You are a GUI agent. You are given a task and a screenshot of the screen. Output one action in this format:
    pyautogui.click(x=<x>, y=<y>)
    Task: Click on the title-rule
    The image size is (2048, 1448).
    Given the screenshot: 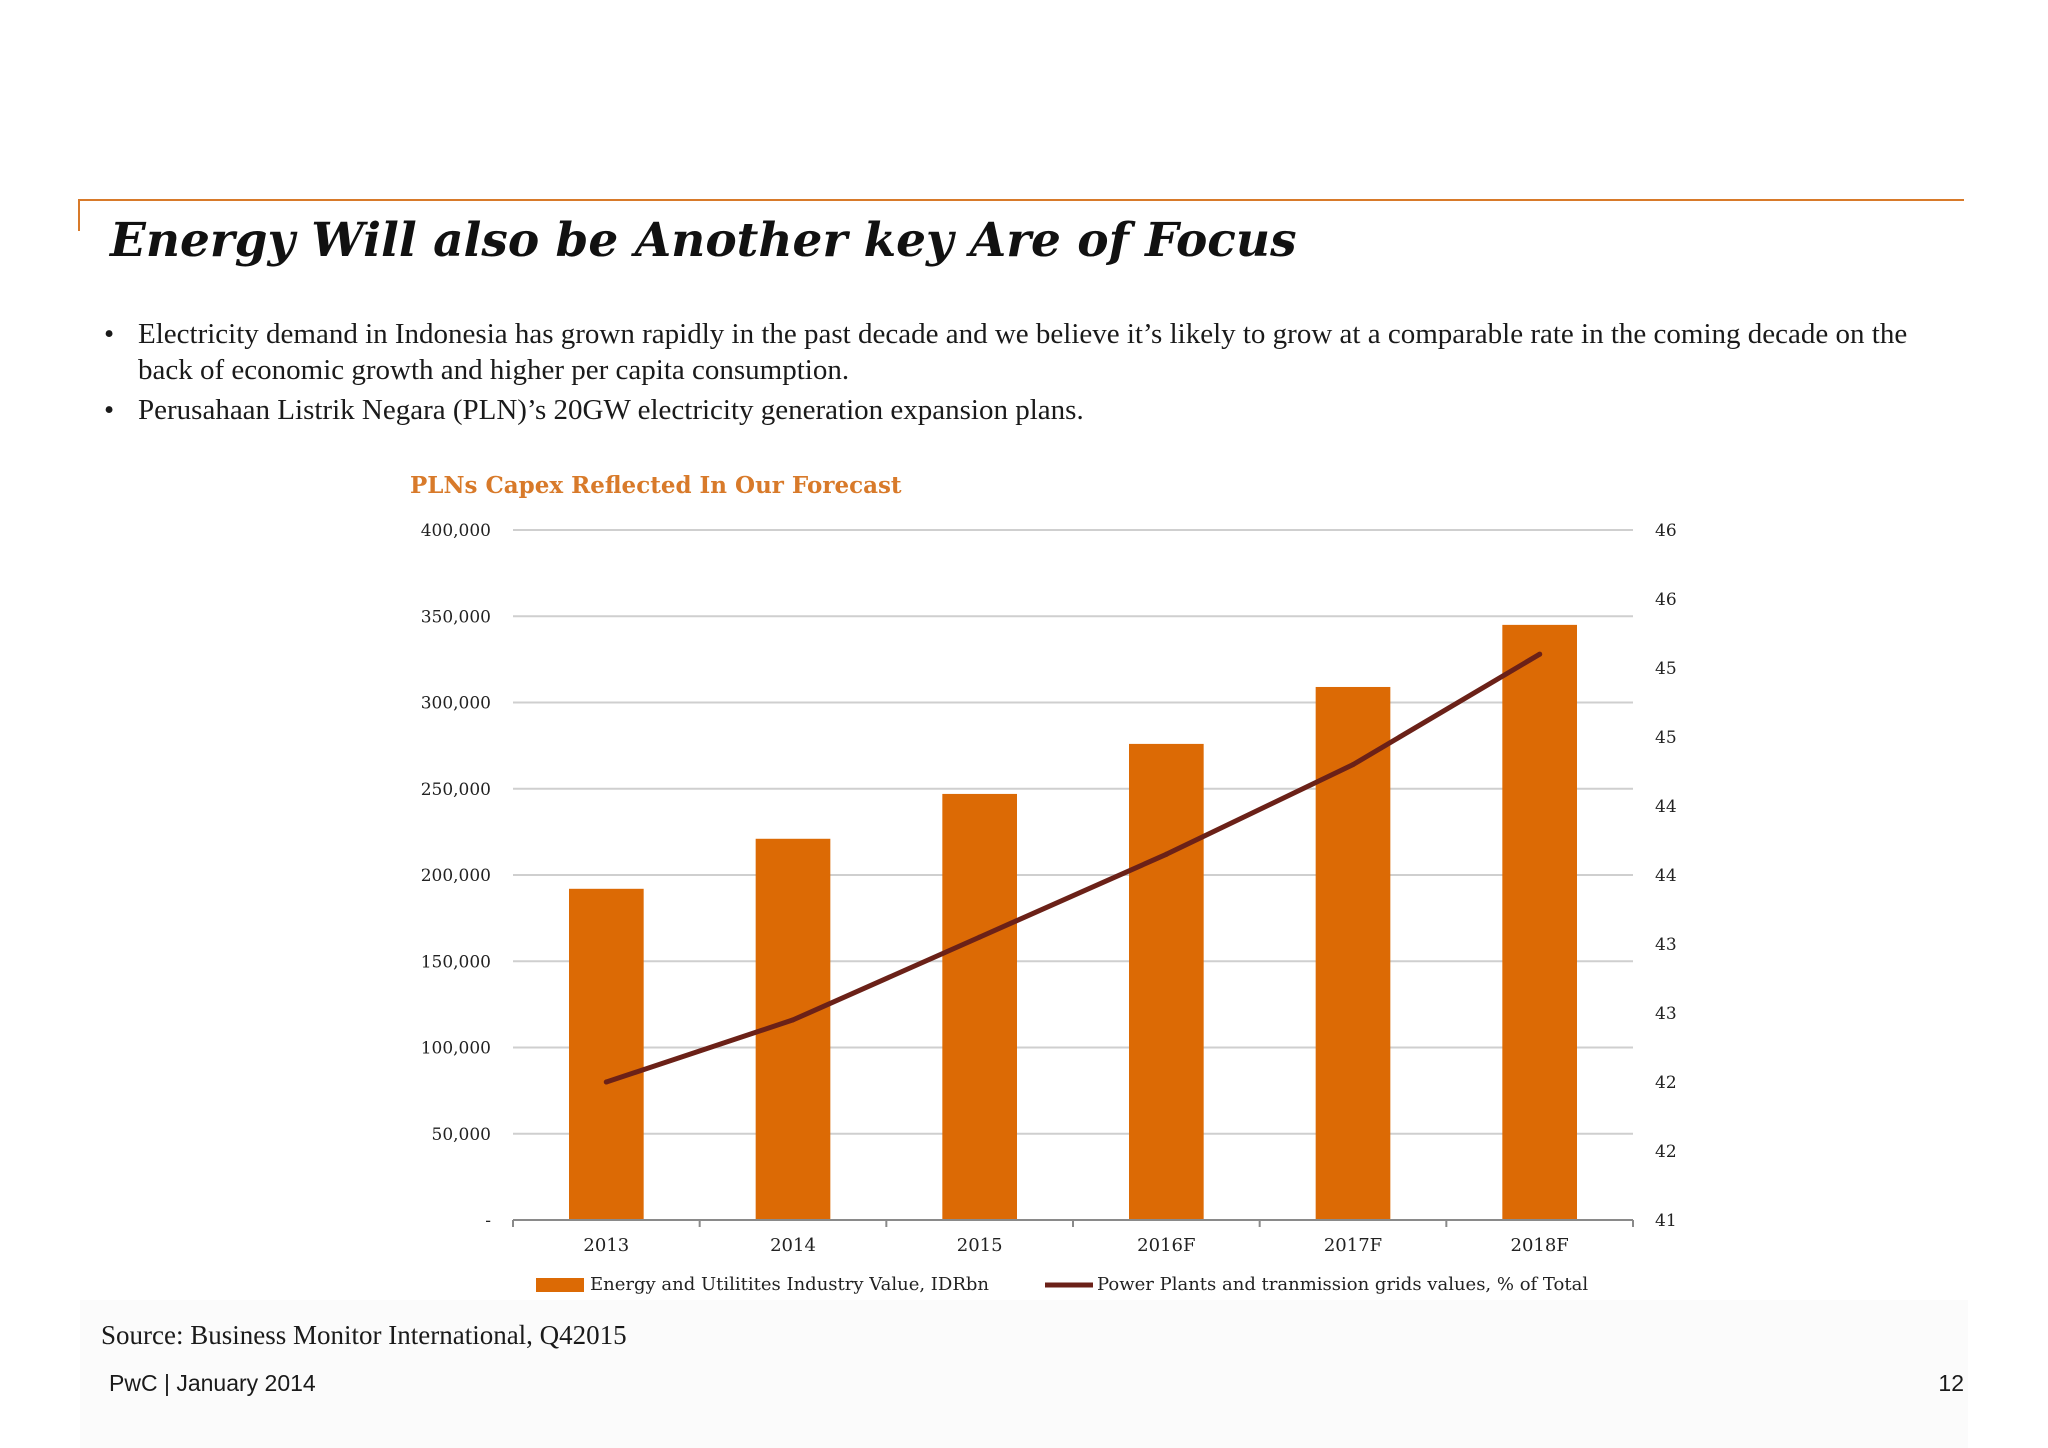 What is the action you would take?
    pyautogui.click(x=1021, y=200)
    